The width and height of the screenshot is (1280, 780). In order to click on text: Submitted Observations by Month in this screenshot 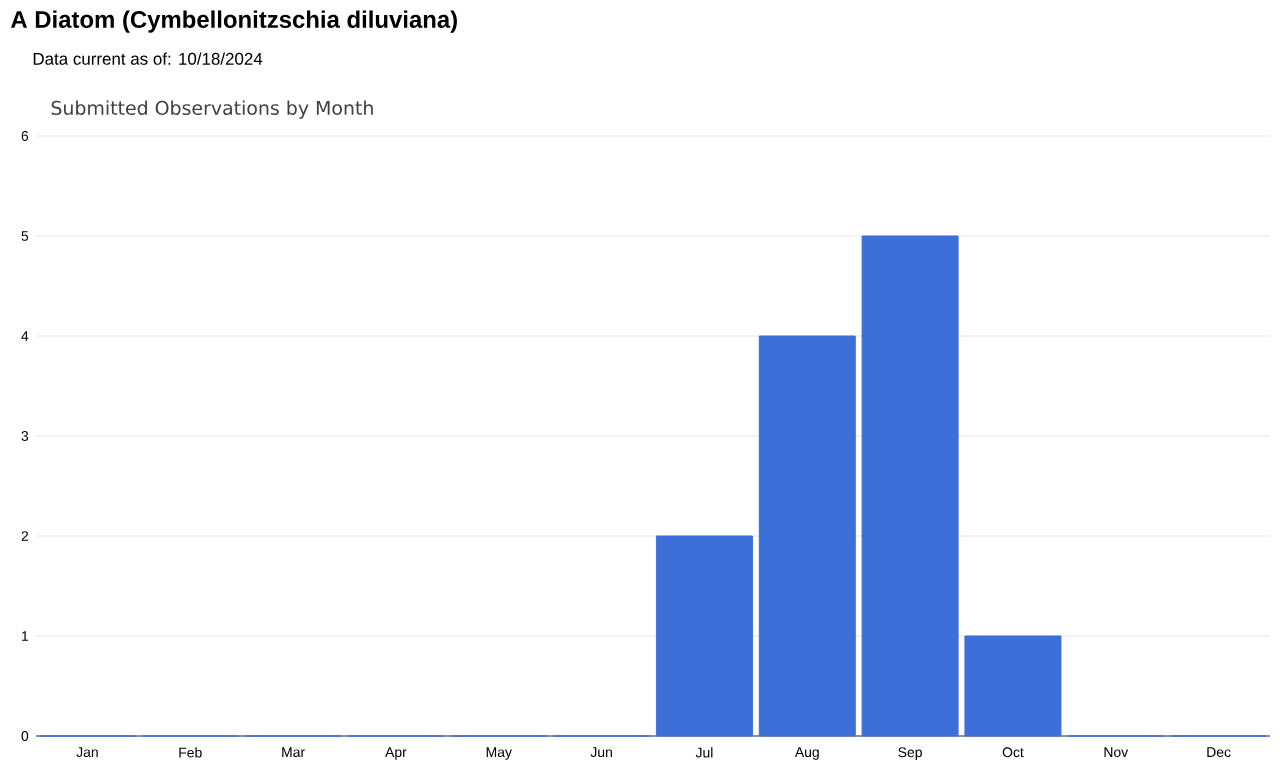, I will do `click(212, 109)`.